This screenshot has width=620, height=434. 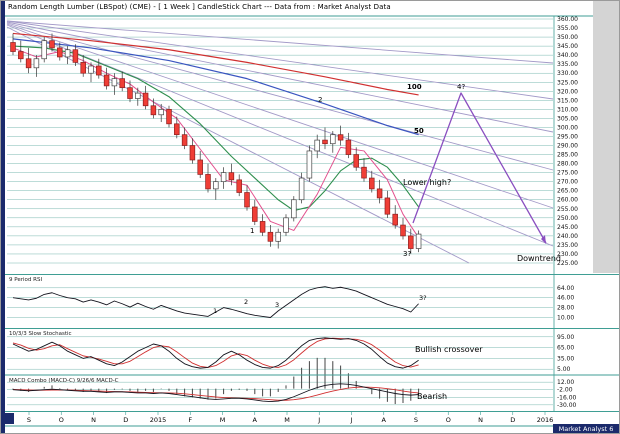 I want to click on stochastic-annotation: Bullish crossover, so click(x=449, y=349).